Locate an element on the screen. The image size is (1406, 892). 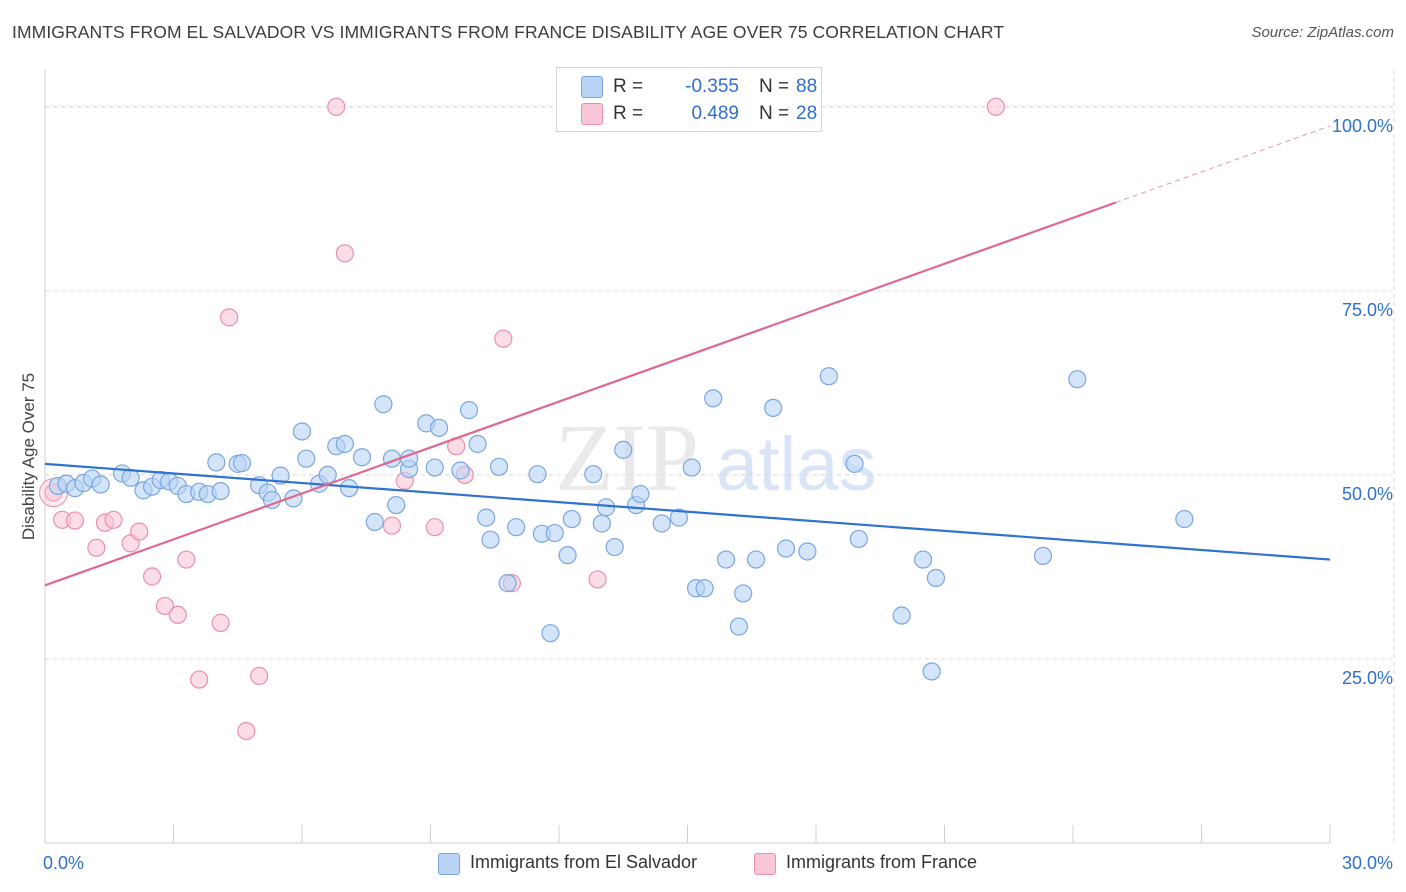
source-label: Source: ZipAtlas.com is located at coordinates (1322, 32).